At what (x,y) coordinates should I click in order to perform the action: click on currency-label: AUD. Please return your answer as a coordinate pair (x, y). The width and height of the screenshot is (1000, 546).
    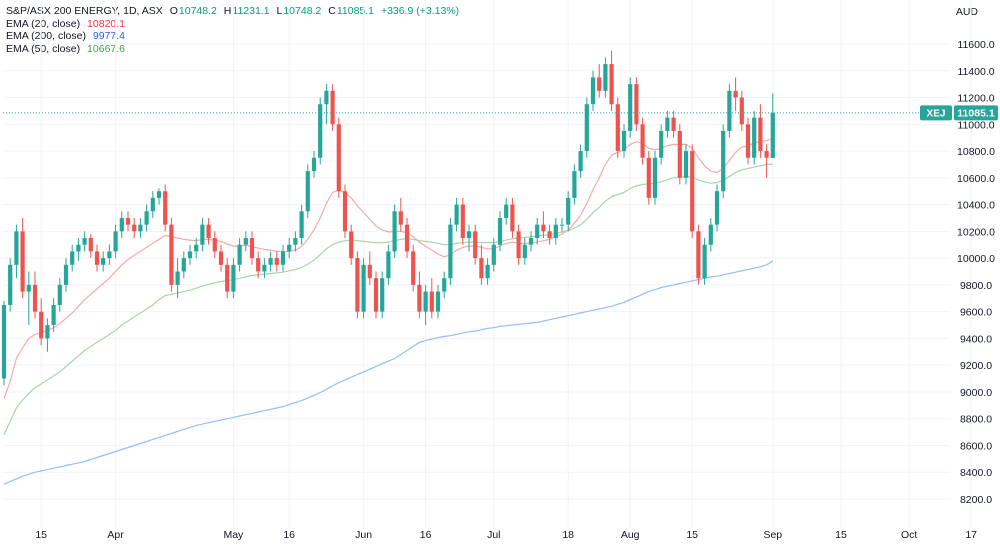
    Looking at the image, I should click on (966, 12).